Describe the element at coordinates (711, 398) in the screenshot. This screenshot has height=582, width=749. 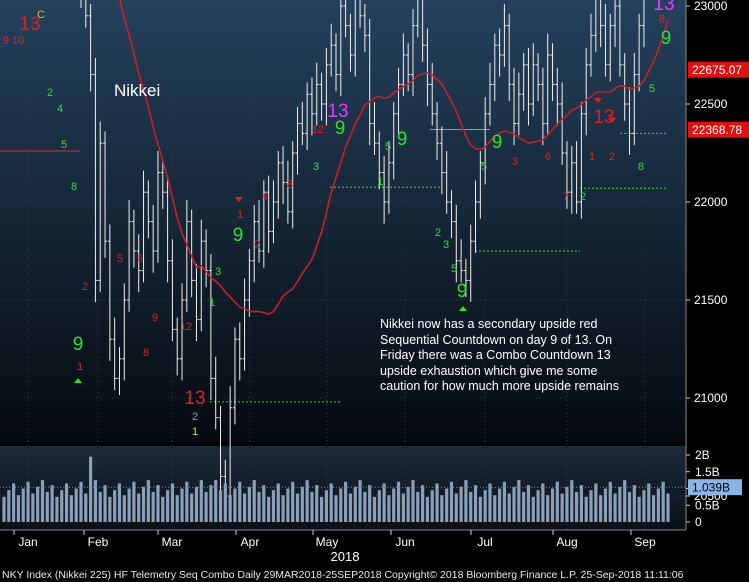
I see `y-tick-label: 21000` at that location.